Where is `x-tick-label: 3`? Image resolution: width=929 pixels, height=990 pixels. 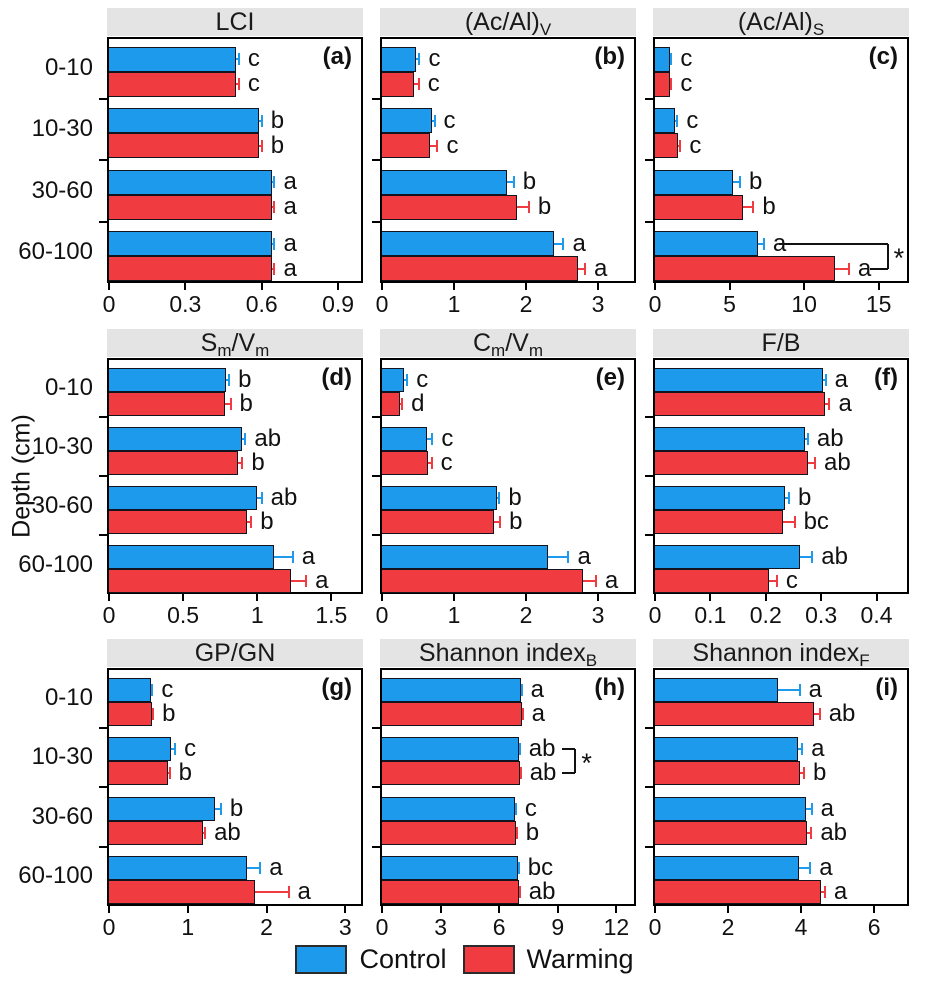
x-tick-label: 3 is located at coordinates (345, 927).